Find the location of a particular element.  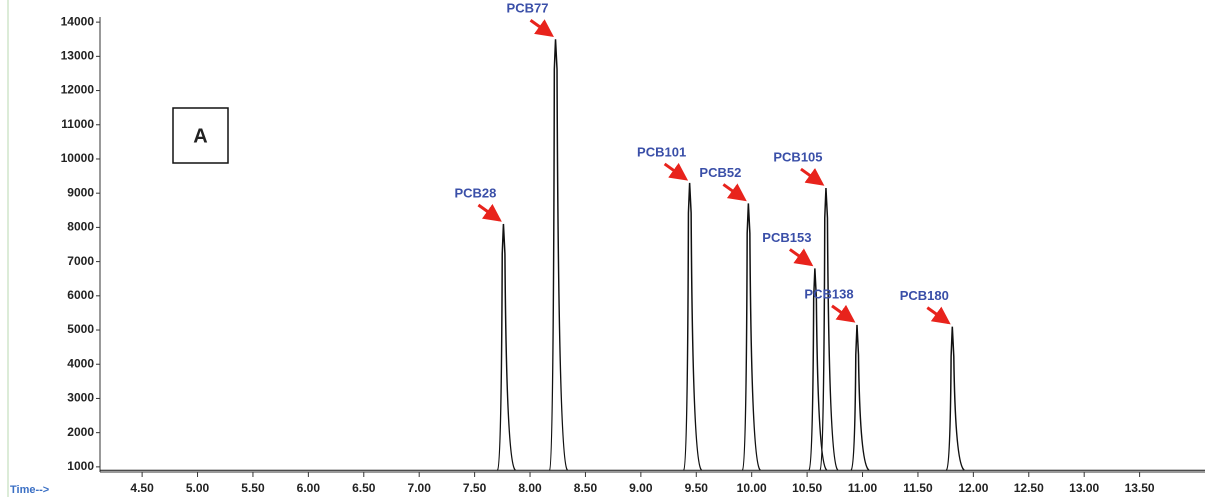

y-tick-label: 14000 is located at coordinates (78, 21).